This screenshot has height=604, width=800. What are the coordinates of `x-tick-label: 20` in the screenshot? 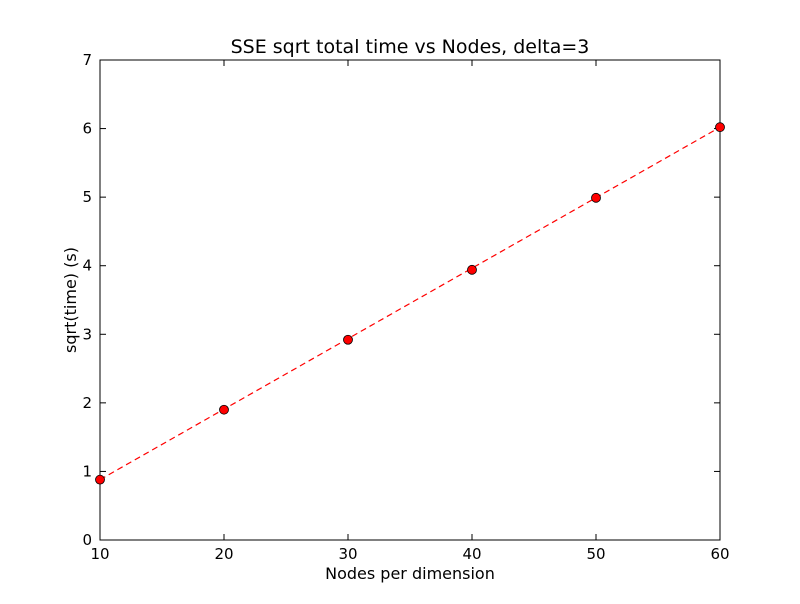 It's located at (223, 554).